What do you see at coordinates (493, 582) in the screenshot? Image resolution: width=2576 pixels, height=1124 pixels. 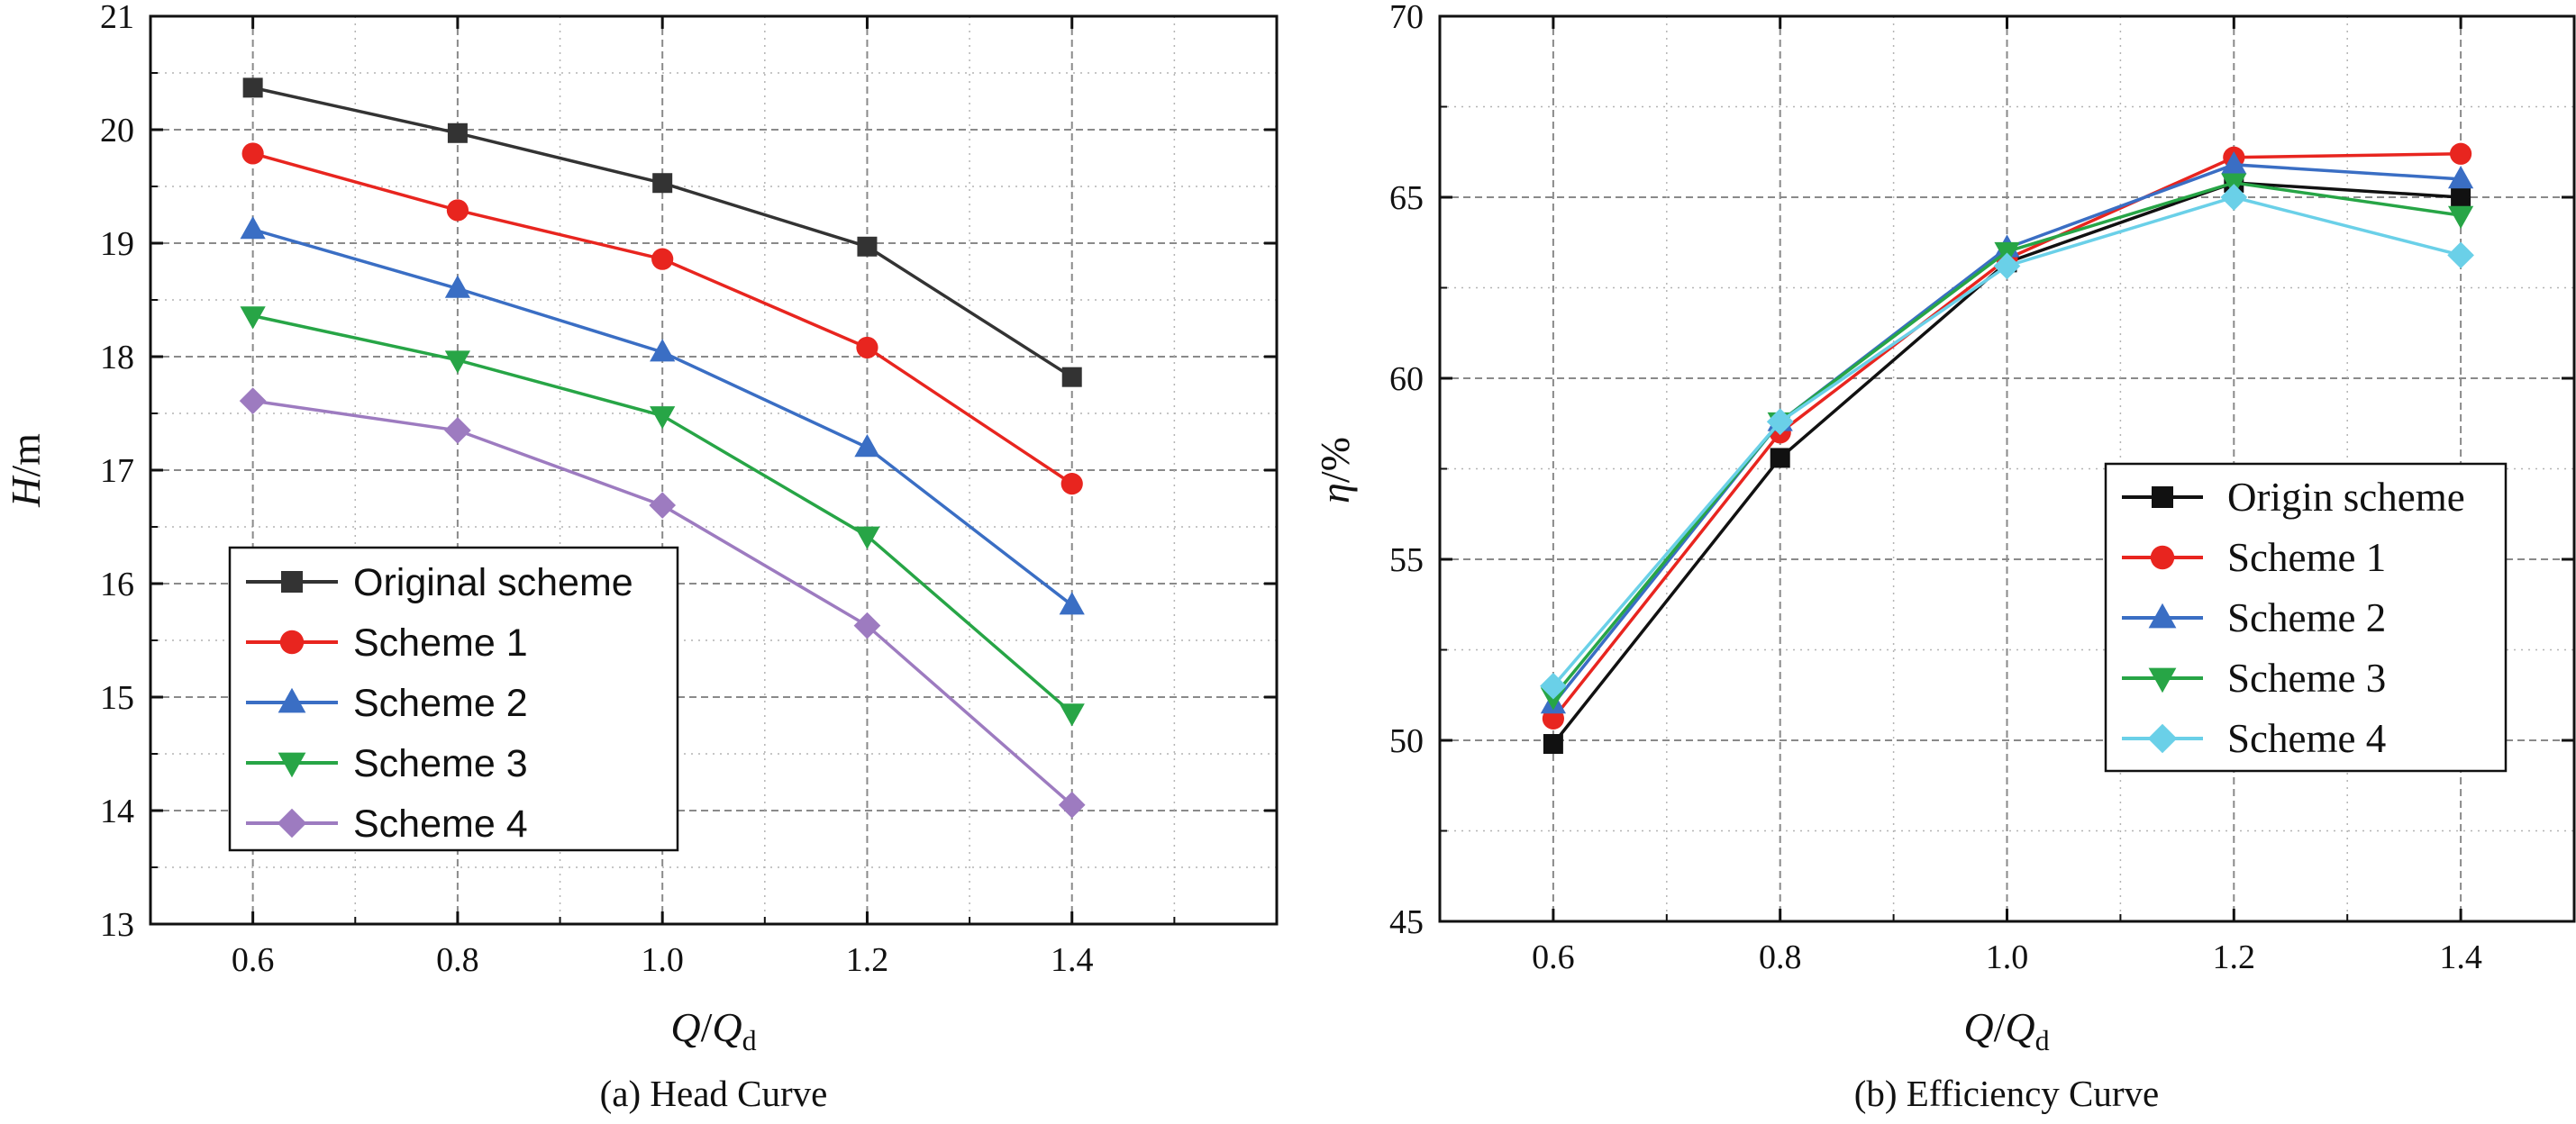 I see `head-curve-legend-label: Original scheme` at bounding box center [493, 582].